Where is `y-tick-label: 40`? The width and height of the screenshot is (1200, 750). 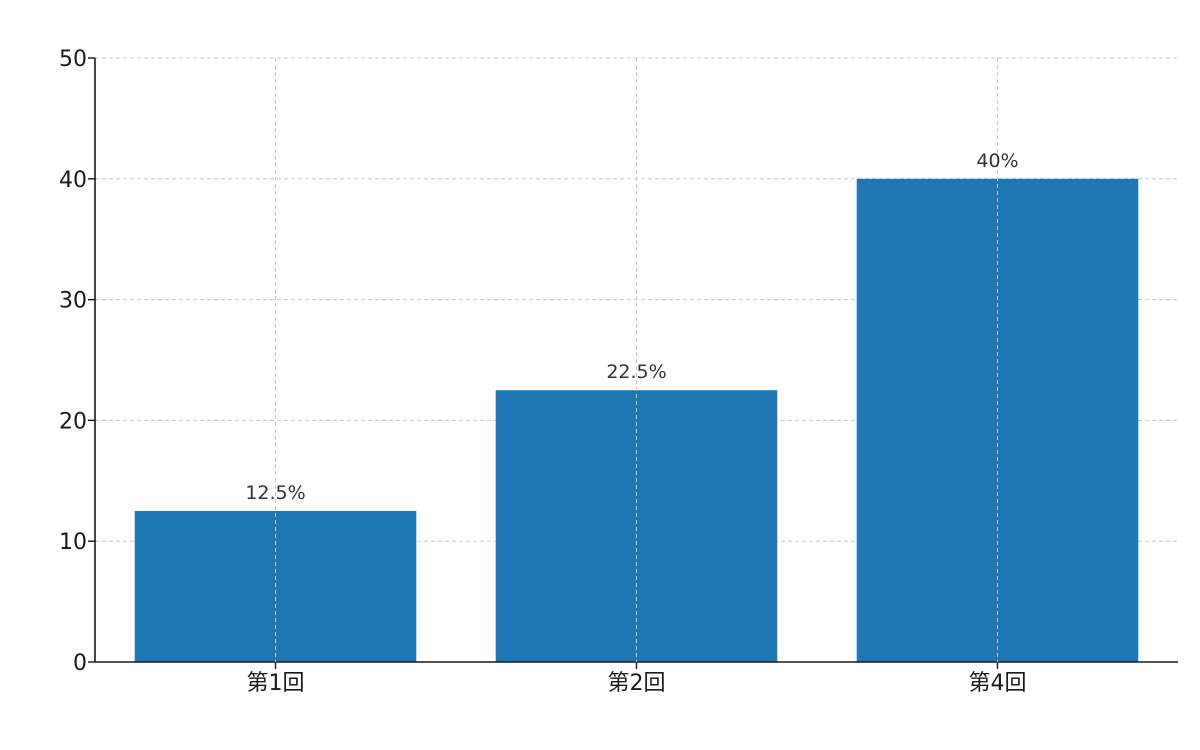
y-tick-label: 40 is located at coordinates (73, 180).